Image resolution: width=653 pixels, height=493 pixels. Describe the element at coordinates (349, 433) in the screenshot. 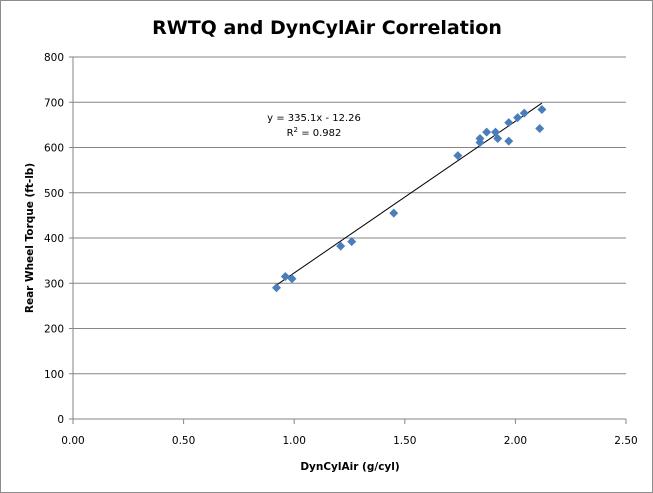

I see `x-axis-ticks: 0.00 0.50 1.00 1.50 2.00 2.50` at that location.